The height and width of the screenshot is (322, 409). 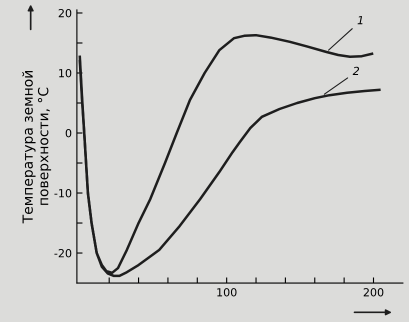 I want to click on y-tick-label: 0, so click(x=69, y=133).